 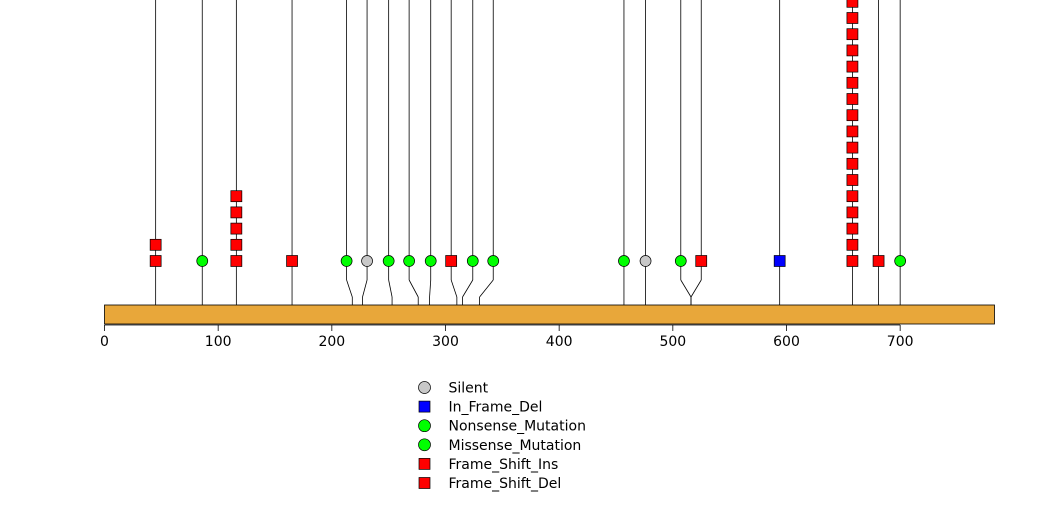 What do you see at coordinates (331, 342) in the screenshot?
I see `x-axis-tick-label: 200` at bounding box center [331, 342].